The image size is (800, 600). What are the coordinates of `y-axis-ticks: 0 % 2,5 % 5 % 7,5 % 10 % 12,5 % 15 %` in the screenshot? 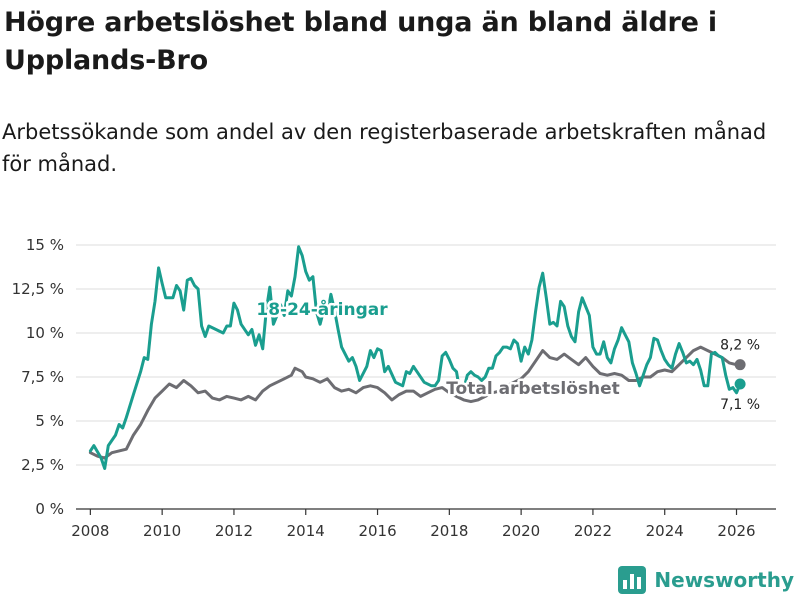 It's located at (38, 377).